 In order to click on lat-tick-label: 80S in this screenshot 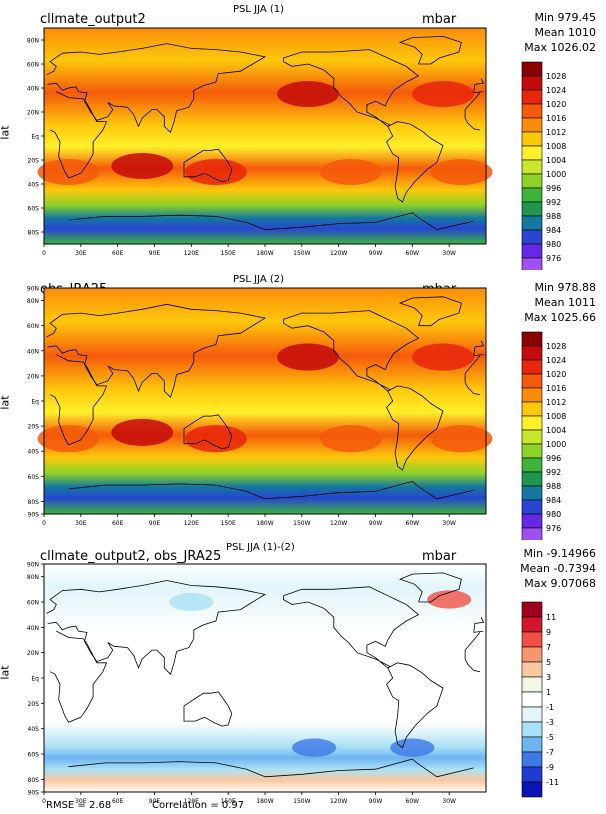, I will do `click(34, 780)`.